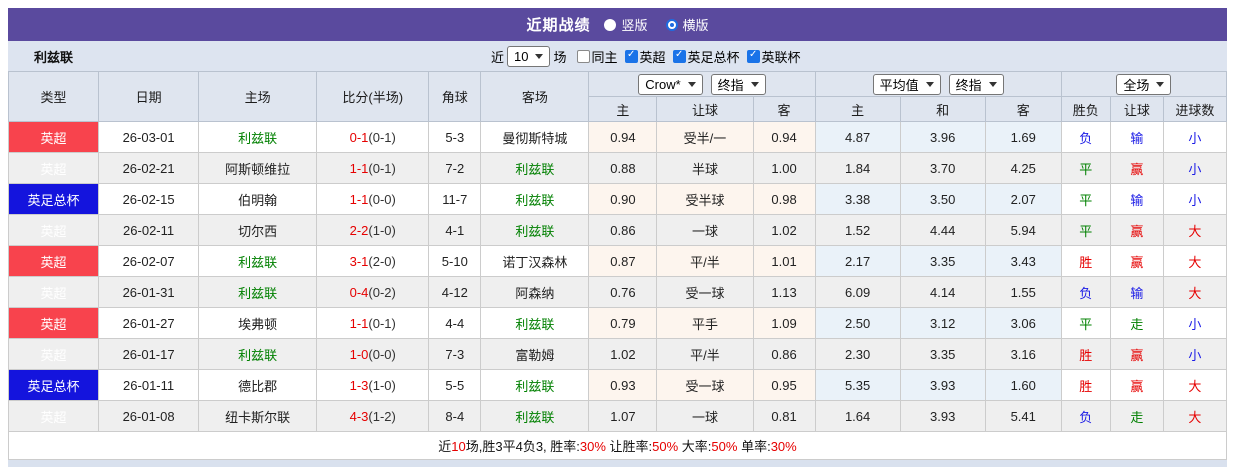 This screenshot has width=1235, height=467. Describe the element at coordinates (149, 385) in the screenshot. I see `date-cell: 26-01-11` at that location.